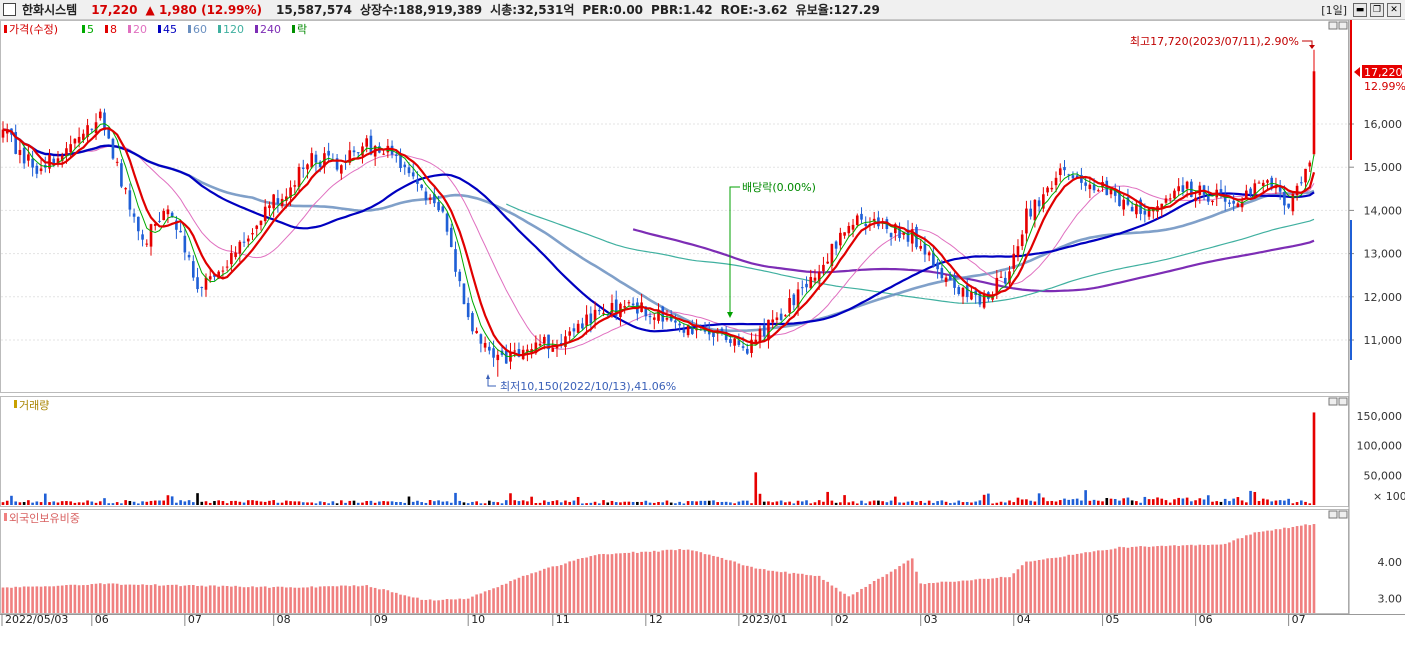  What do you see at coordinates (155, 29) in the screenshot?
I see `price-legend: 가격(수정) 5 8 20 45 60 120 240 락` at bounding box center [155, 29].